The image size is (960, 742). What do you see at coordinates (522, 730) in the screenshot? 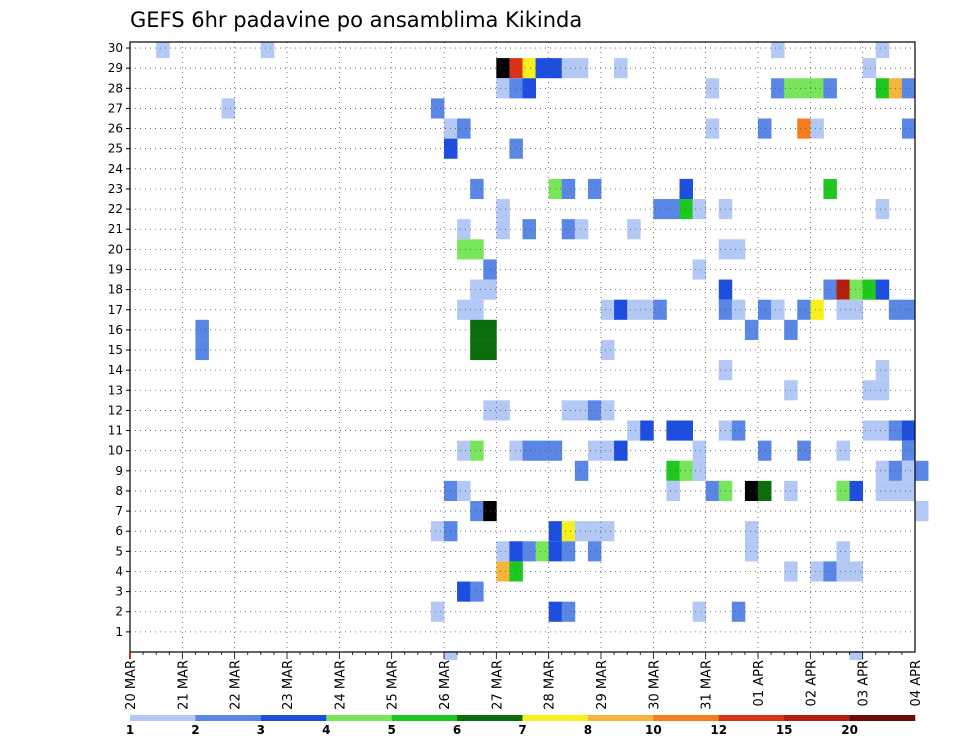
I see `colorbar-label: 7` at bounding box center [522, 730].